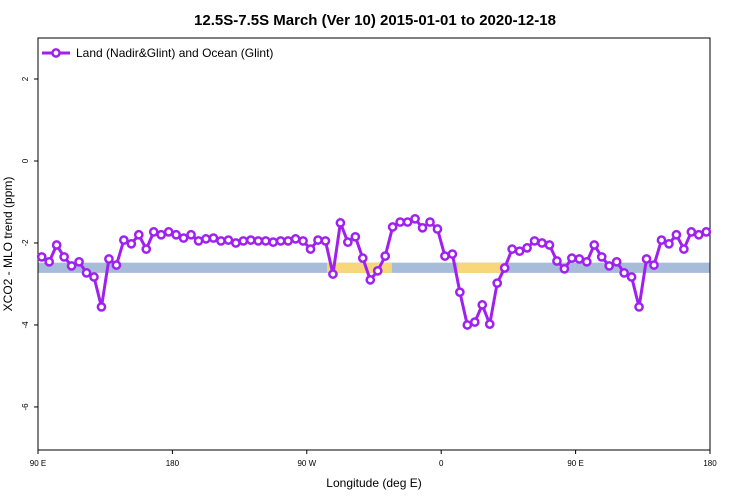 The height and width of the screenshot is (500, 750). I want to click on y-tick-label: -4, so click(25, 325).